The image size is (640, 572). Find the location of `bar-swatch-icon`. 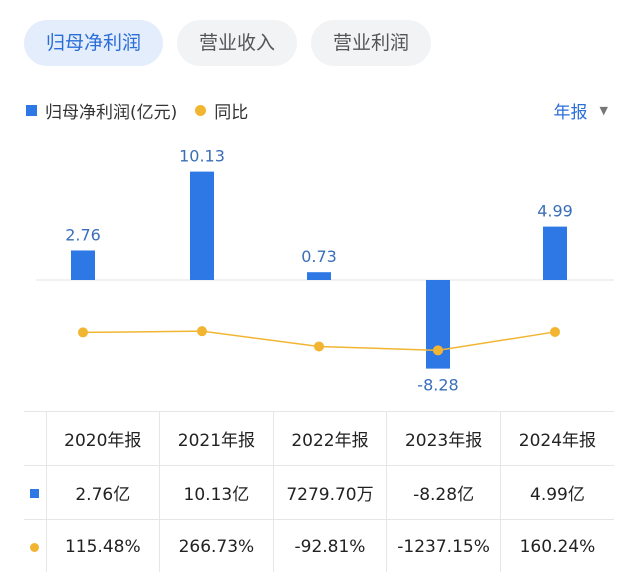

bar-swatch-icon is located at coordinates (35, 493).